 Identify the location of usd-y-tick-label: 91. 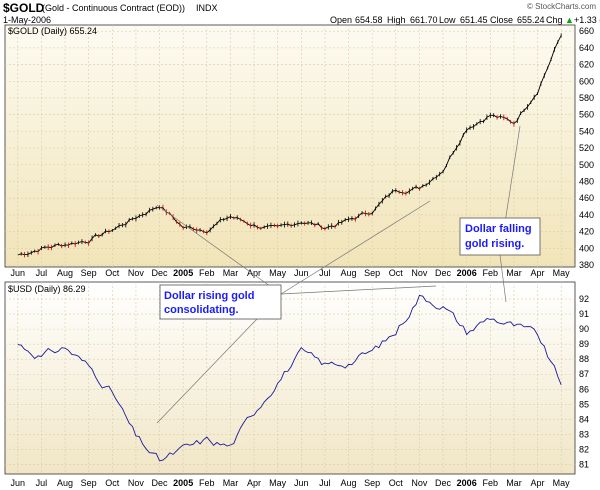
(584, 314).